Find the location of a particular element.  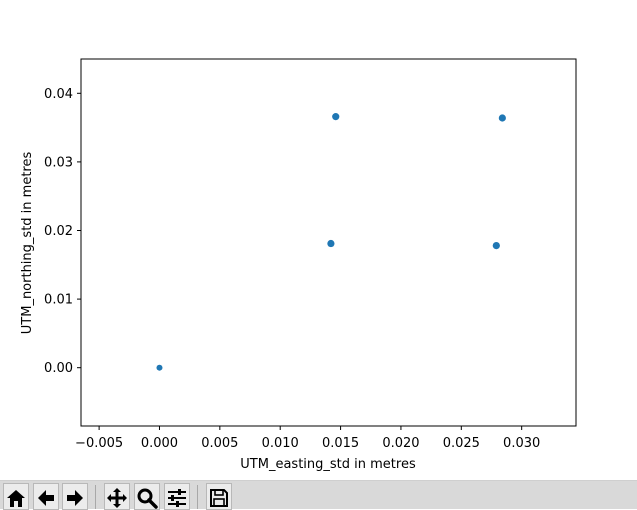

y-tick-label: 0.01 is located at coordinates (58, 300).